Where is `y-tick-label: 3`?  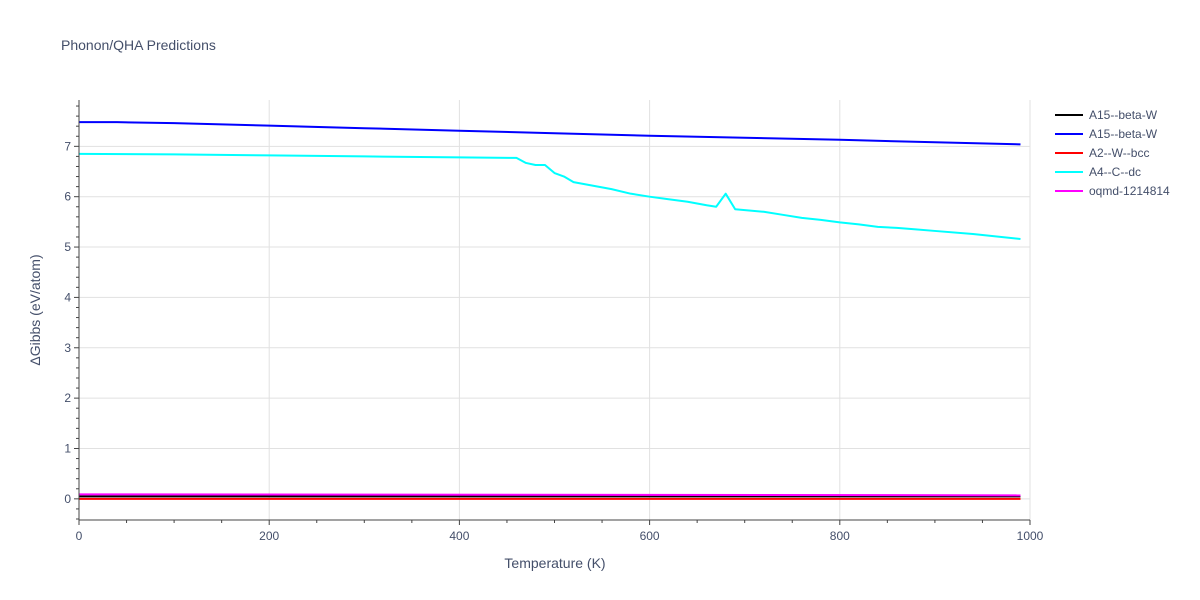 y-tick-label: 3 is located at coordinates (67, 348).